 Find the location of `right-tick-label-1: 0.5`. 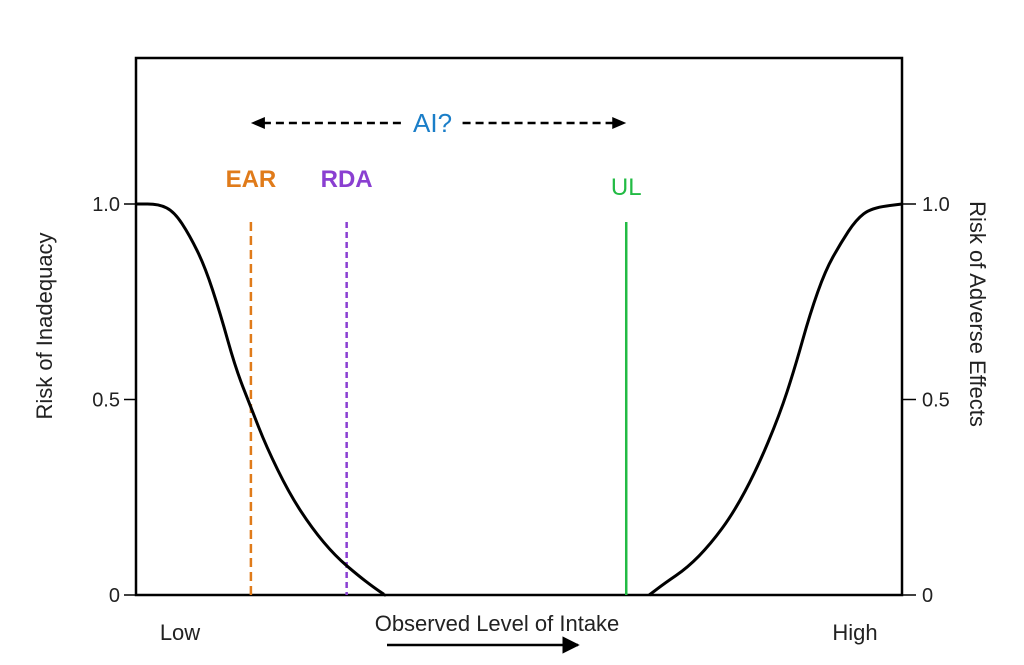

right-tick-label-1: 0.5 is located at coordinates (936, 401).